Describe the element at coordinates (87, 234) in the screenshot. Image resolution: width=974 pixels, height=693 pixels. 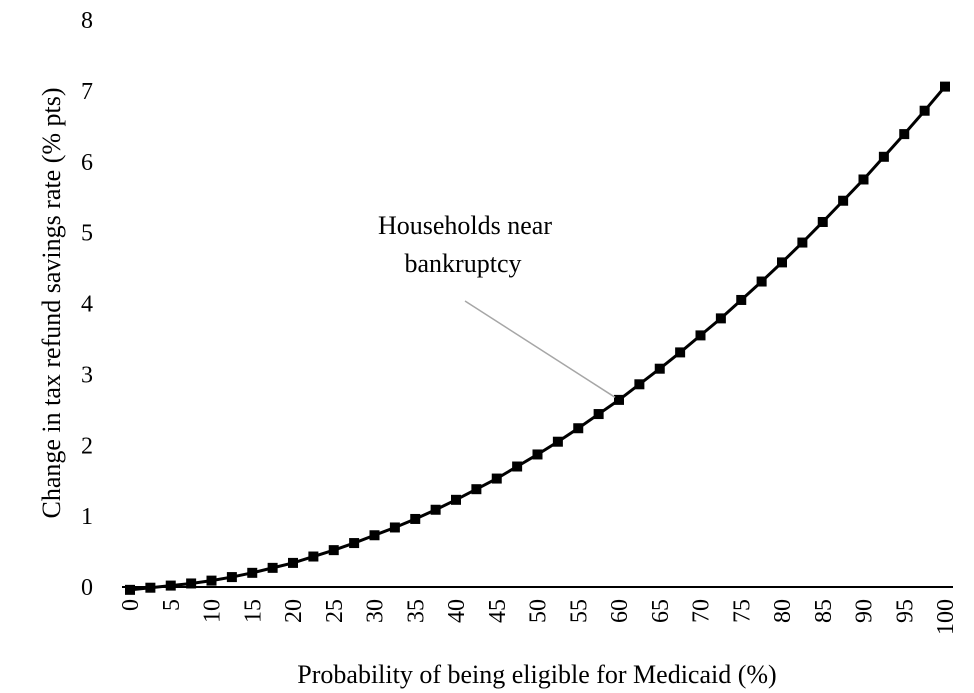
I see `y-tick-label: 5` at that location.